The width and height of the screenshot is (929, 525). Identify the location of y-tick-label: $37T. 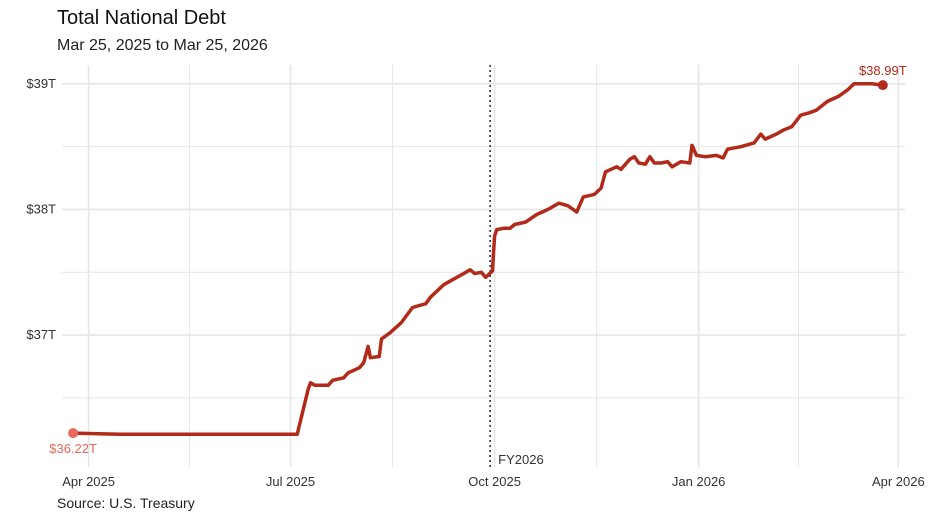
(41, 334).